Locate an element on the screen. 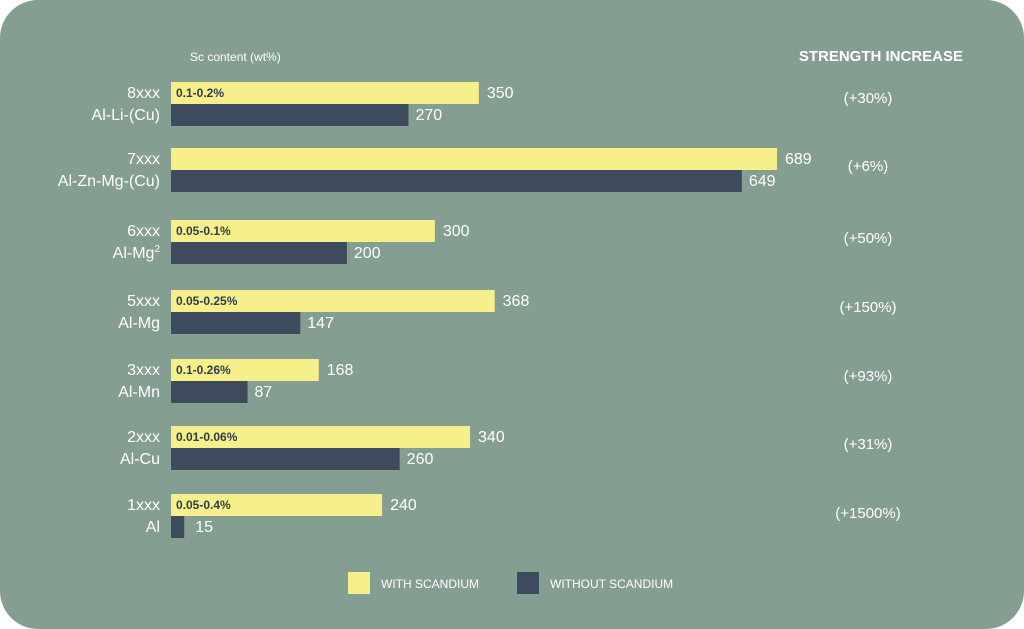  value-label-with-scandium: 350 is located at coordinates (500, 93).